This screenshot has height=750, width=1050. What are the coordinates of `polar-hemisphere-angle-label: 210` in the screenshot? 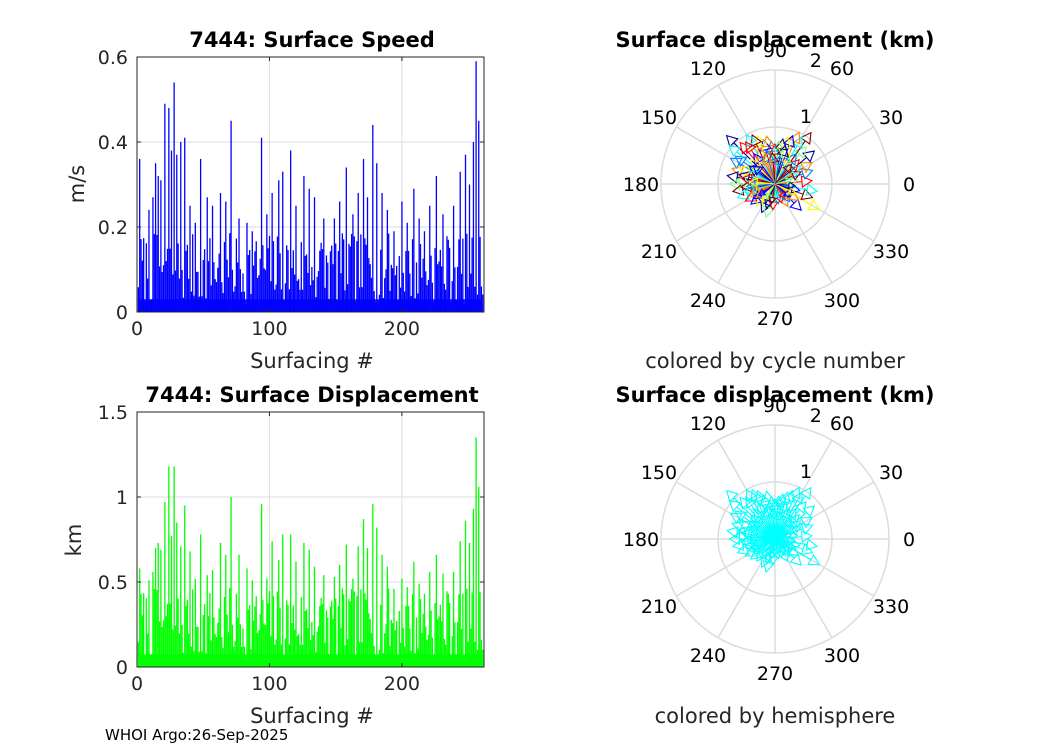 It's located at (659, 607).